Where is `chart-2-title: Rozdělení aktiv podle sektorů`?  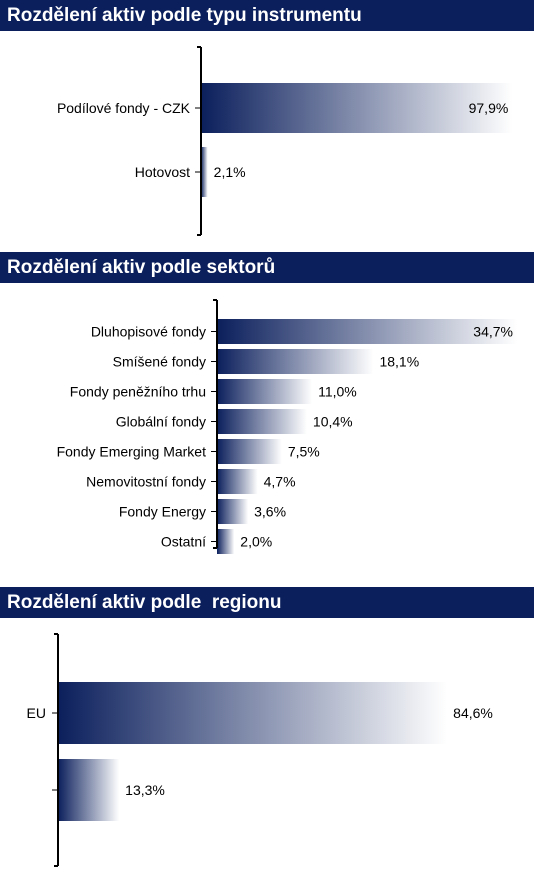 chart-2-title: Rozdělení aktiv podle sektorů is located at coordinates (267, 267).